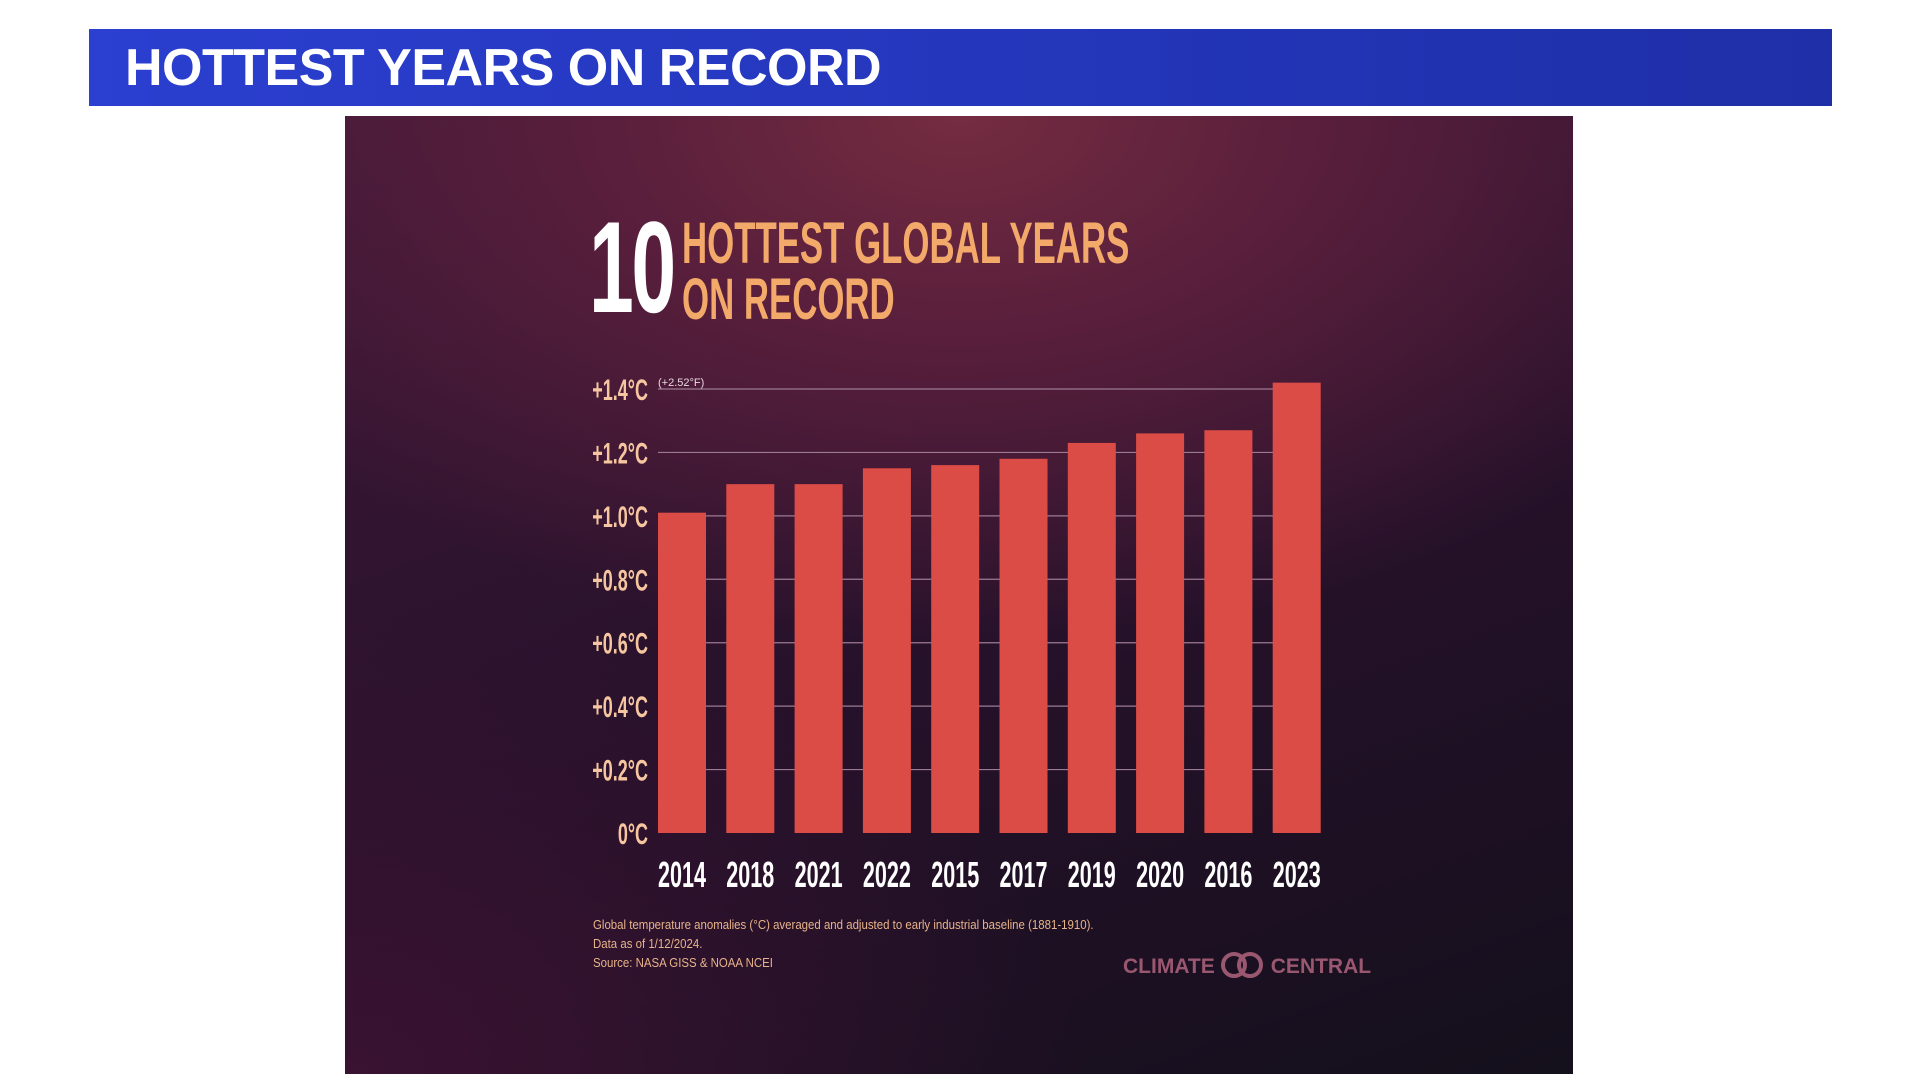 Image resolution: width=1920 pixels, height=1080 pixels. What do you see at coordinates (683, 962) in the screenshot?
I see `footnote-source: Source: NASA GISS & NOAA NCEI` at bounding box center [683, 962].